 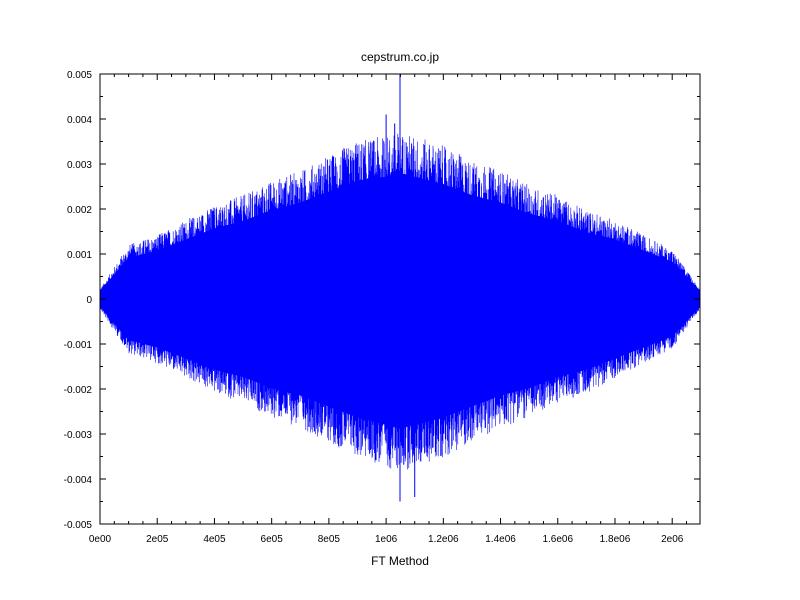 What do you see at coordinates (214, 539) in the screenshot?
I see `x-tick-label: 4e05` at bounding box center [214, 539].